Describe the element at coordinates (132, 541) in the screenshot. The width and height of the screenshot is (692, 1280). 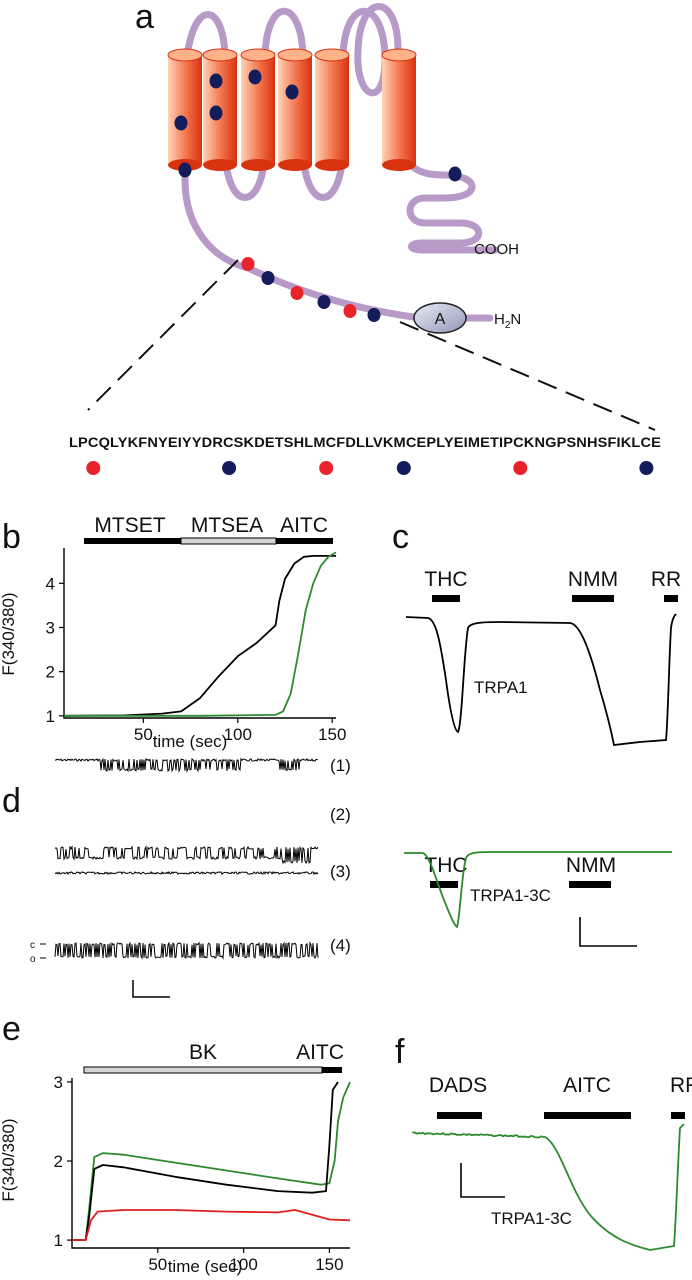
I see `bar-mtset` at that location.